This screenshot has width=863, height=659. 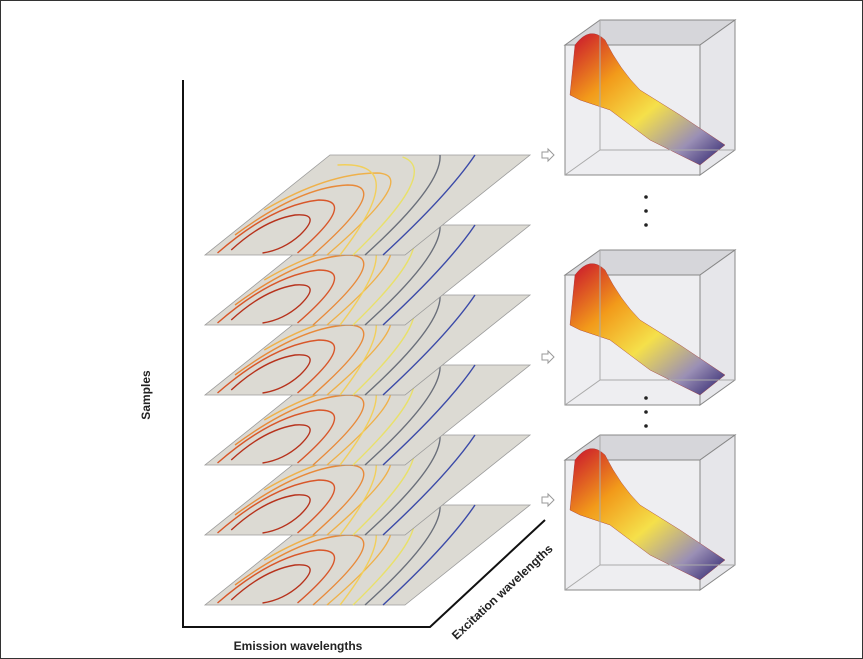 I want to click on ellipsis-dots, so click(x=646, y=311).